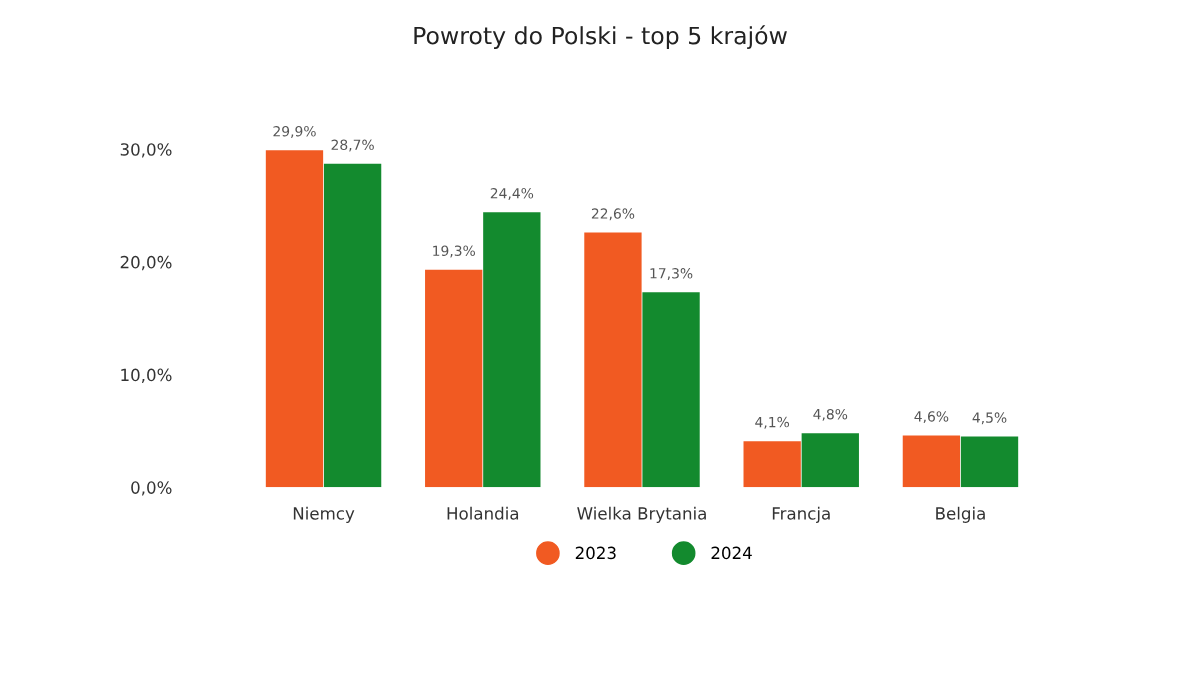  What do you see at coordinates (324, 514) in the screenshot?
I see `x-tick-label: Niemcy` at bounding box center [324, 514].